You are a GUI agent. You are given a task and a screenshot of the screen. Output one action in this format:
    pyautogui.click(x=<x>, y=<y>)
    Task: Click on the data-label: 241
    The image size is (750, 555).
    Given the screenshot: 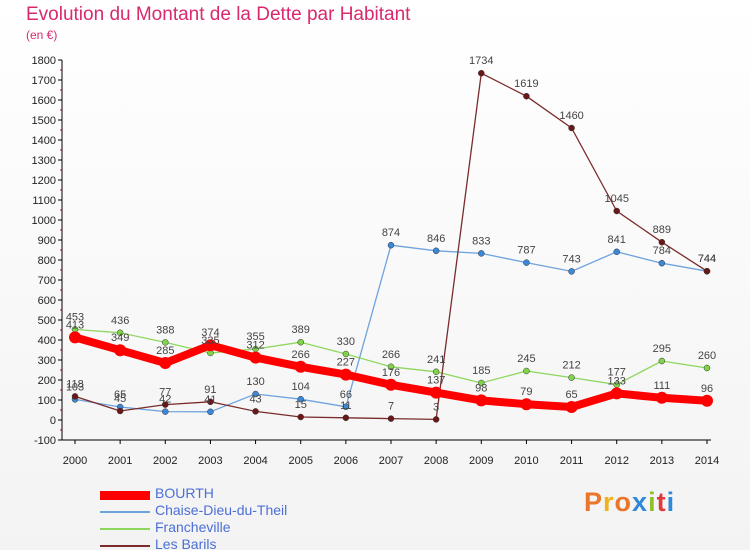 What is the action you would take?
    pyautogui.click(x=436, y=360)
    